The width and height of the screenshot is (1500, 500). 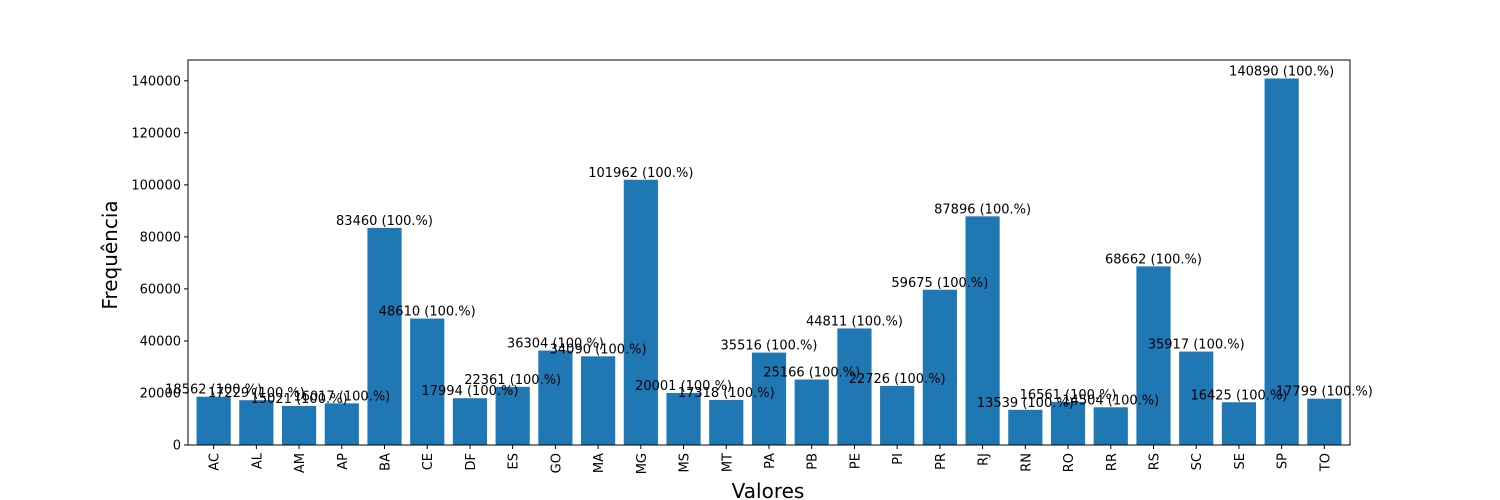 What do you see at coordinates (159, 264) in the screenshot?
I see `y-axis: 0 20000 40000 60000 80000 100000 120000 140000` at bounding box center [159, 264].